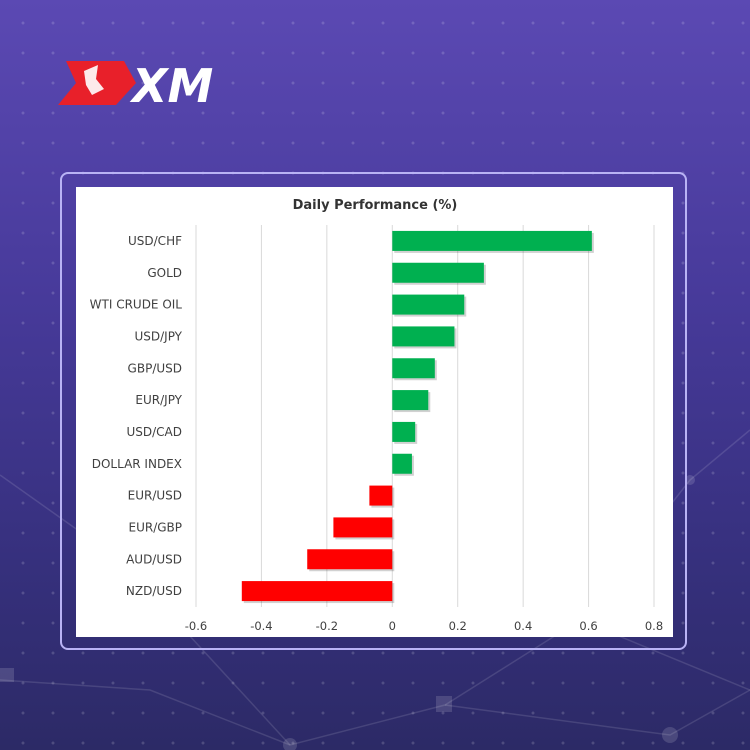 This screenshot has height=750, width=750. What do you see at coordinates (261, 626) in the screenshot?
I see `x-tick-label: -0.4` at bounding box center [261, 626].